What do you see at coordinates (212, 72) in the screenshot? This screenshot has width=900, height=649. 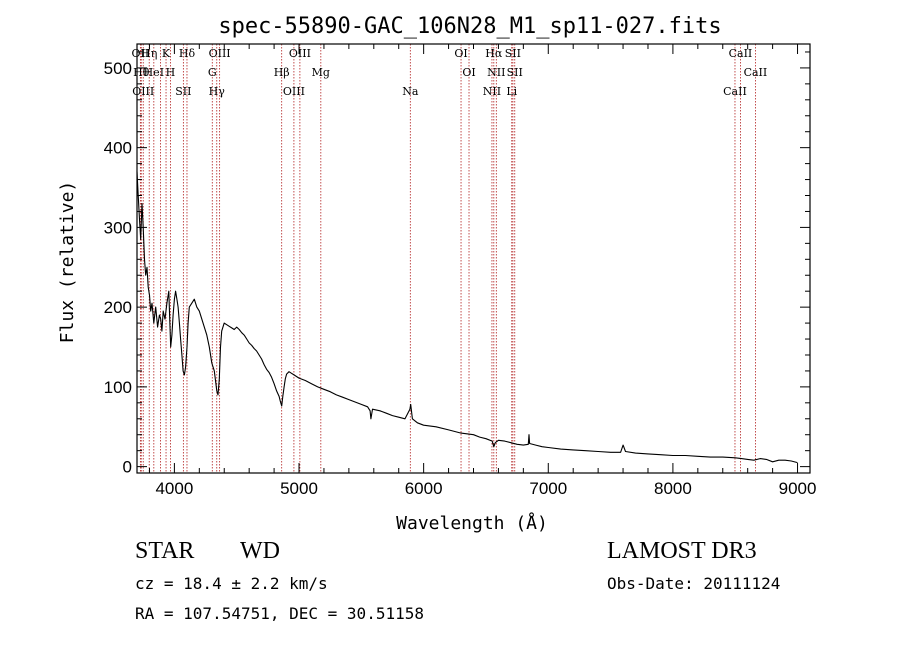 I see `spectral-line-label: G` at bounding box center [212, 72].